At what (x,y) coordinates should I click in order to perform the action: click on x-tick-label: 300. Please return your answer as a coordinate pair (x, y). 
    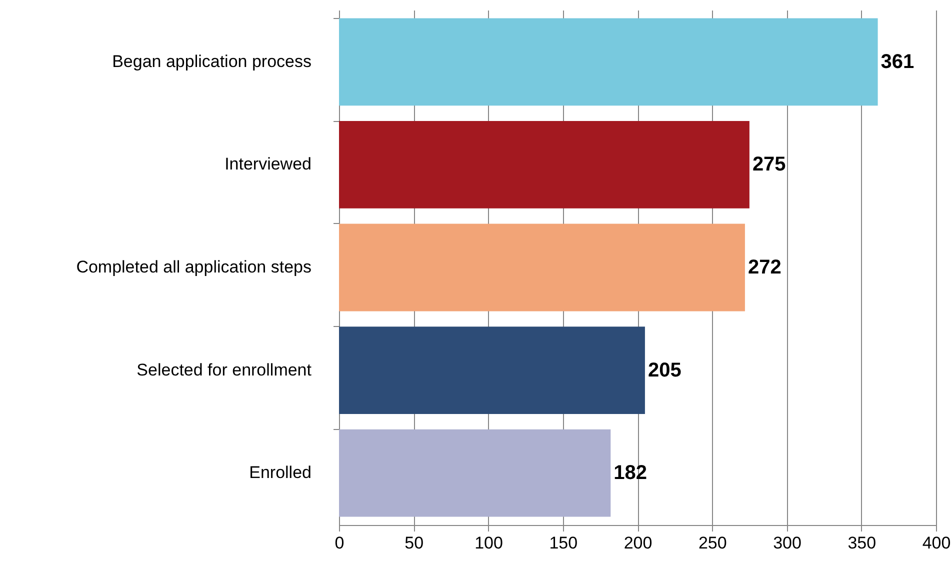
    Looking at the image, I should click on (787, 543).